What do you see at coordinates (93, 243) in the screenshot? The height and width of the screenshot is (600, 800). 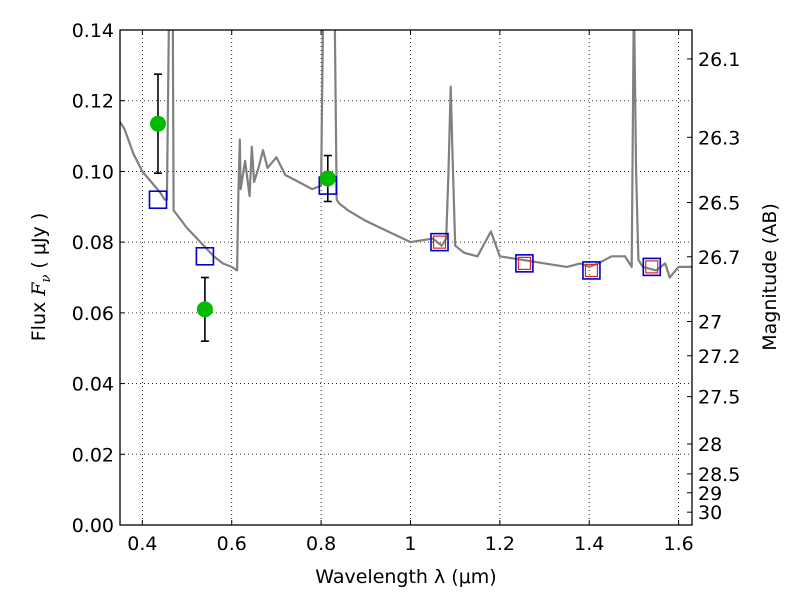 I see `y-tick-label: 0.08` at bounding box center [93, 243].